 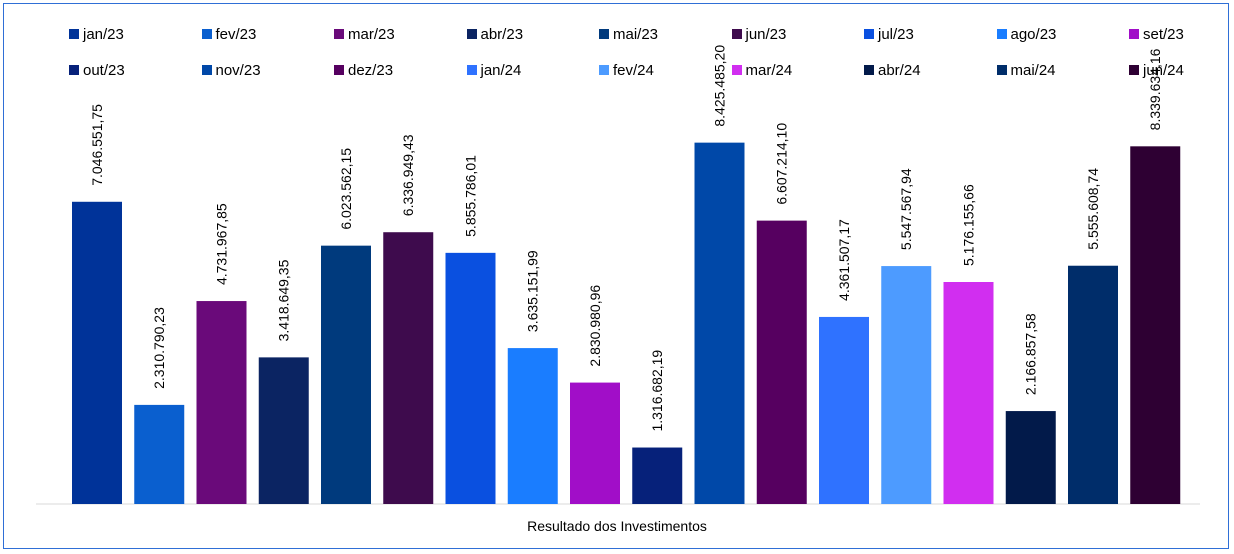 What do you see at coordinates (1093, 209) in the screenshot?
I see `bar-value-label: 5.555.608,74` at bounding box center [1093, 209].